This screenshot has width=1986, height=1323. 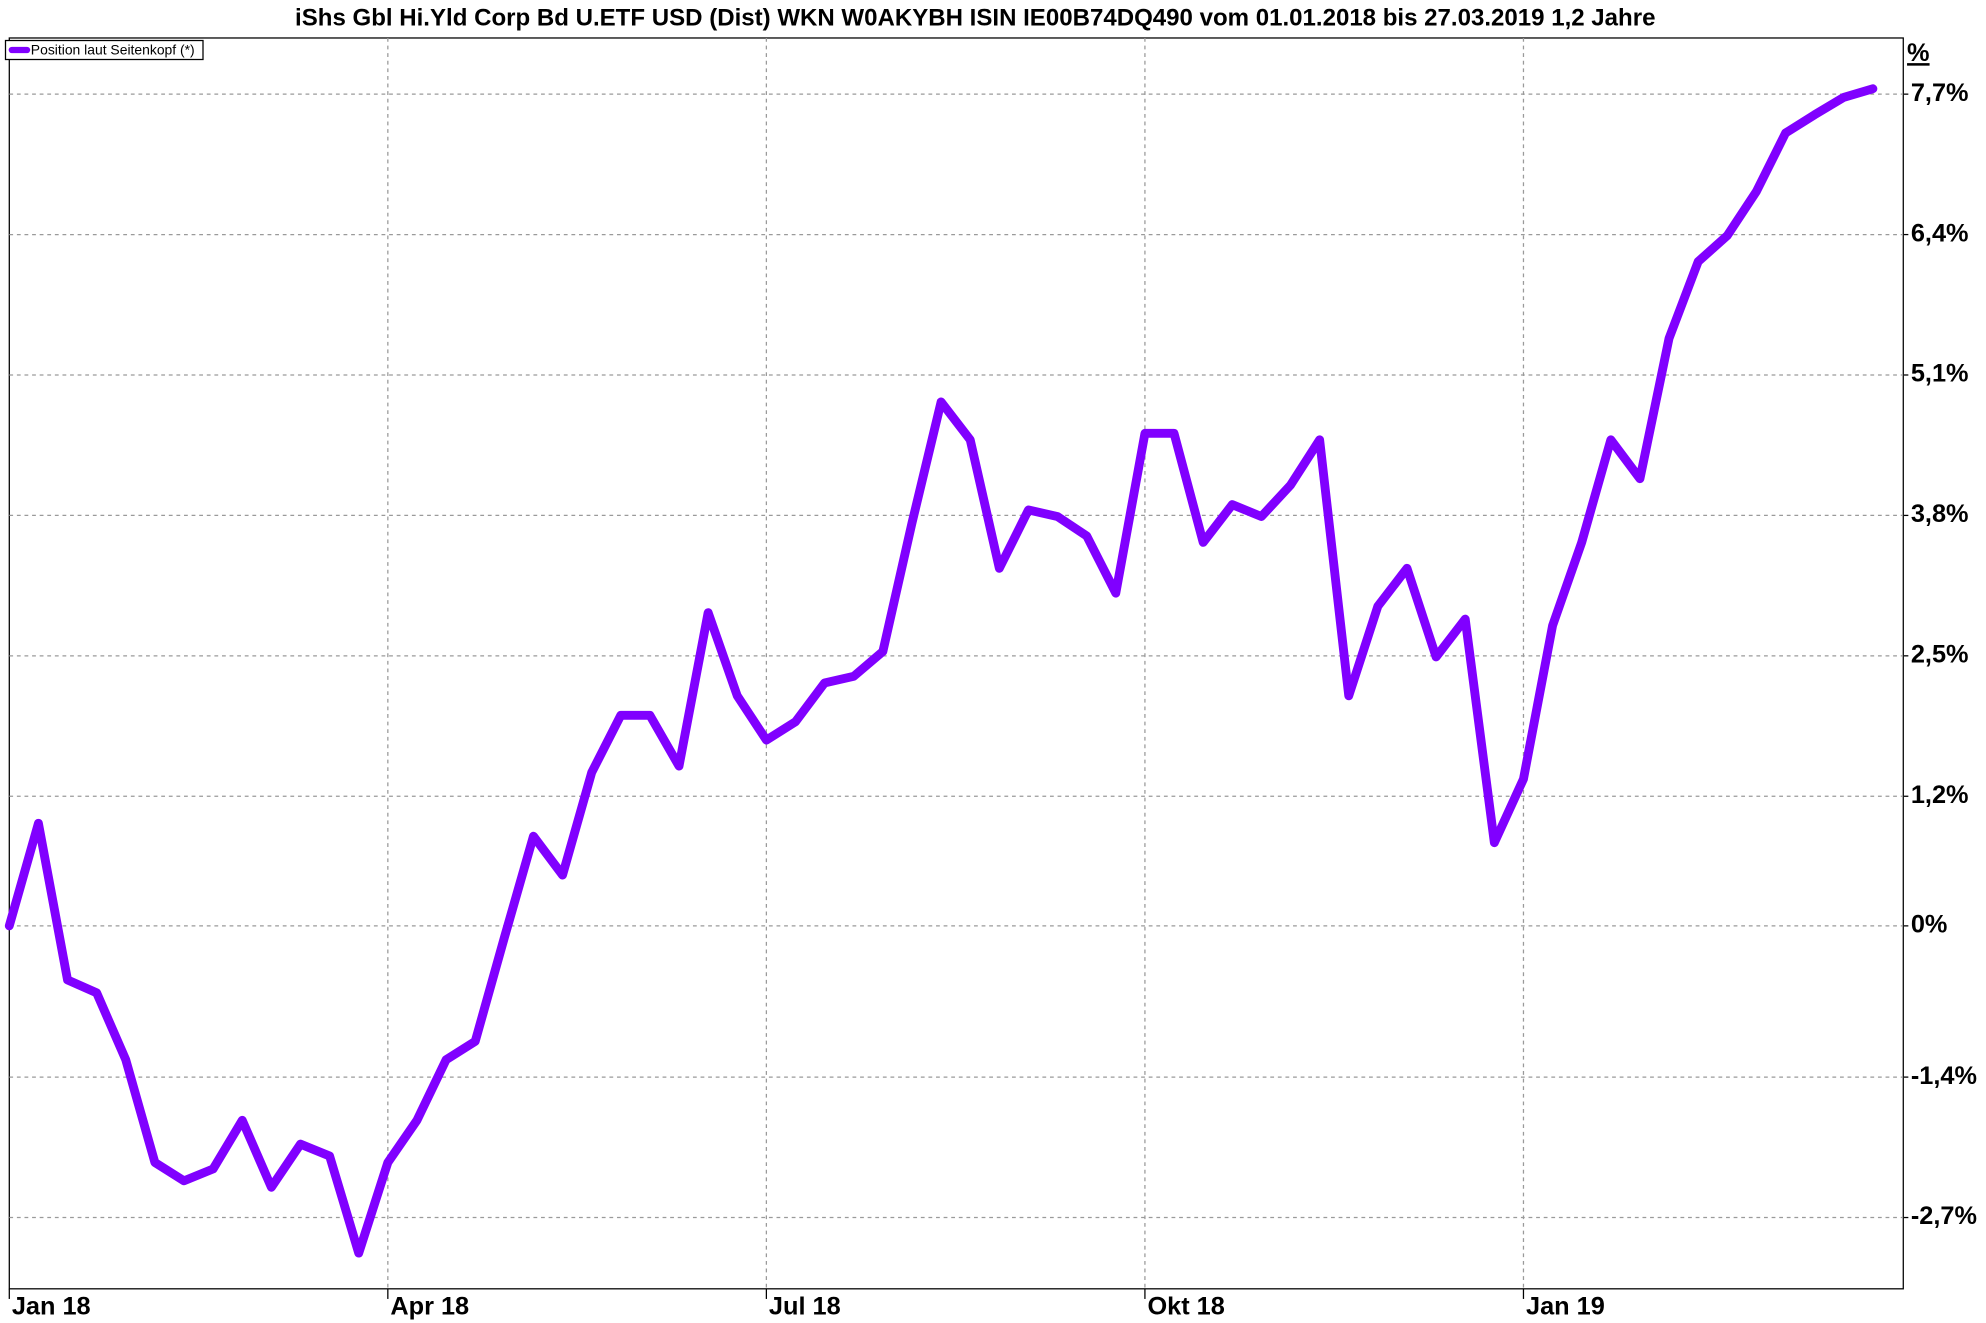 I want to click on x-tick-label: Jan 19, so click(x=1565, y=1306).